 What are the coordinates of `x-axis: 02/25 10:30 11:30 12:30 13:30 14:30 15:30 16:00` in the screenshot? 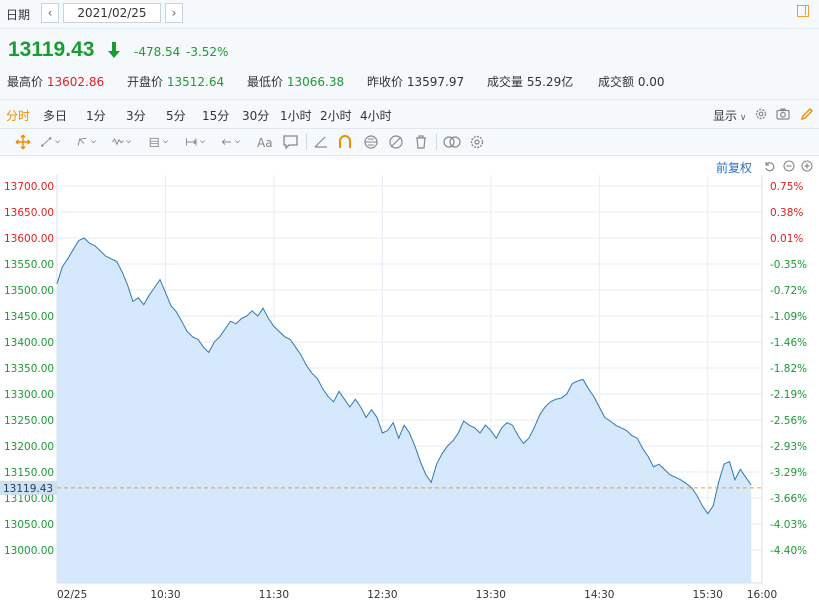 It's located at (417, 595).